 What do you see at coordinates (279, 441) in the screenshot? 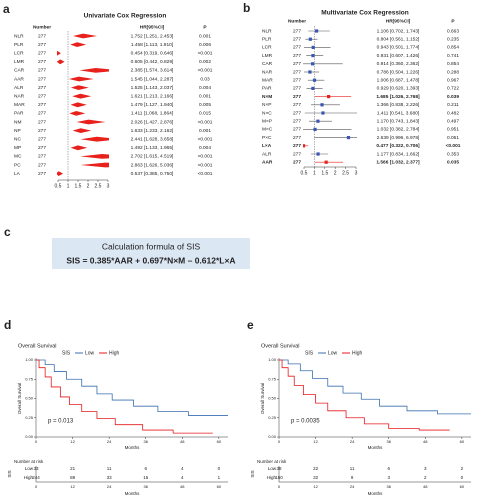
I see `x-tick-label: 0` at bounding box center [279, 441].